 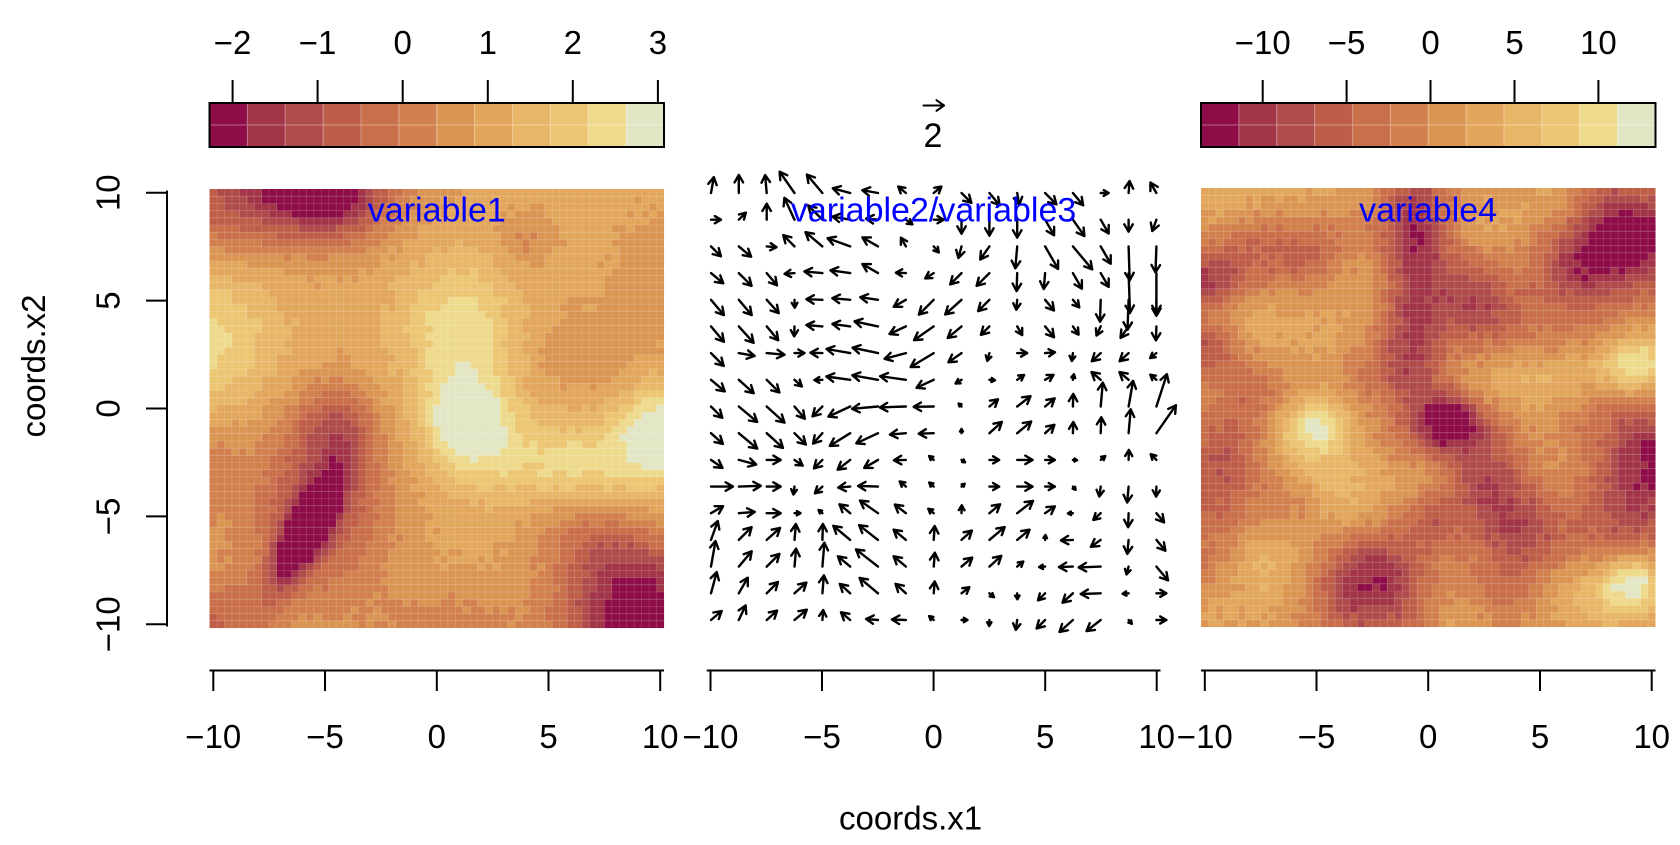 What do you see at coordinates (658, 42) in the screenshot?
I see `svg-text: 3` at bounding box center [658, 42].